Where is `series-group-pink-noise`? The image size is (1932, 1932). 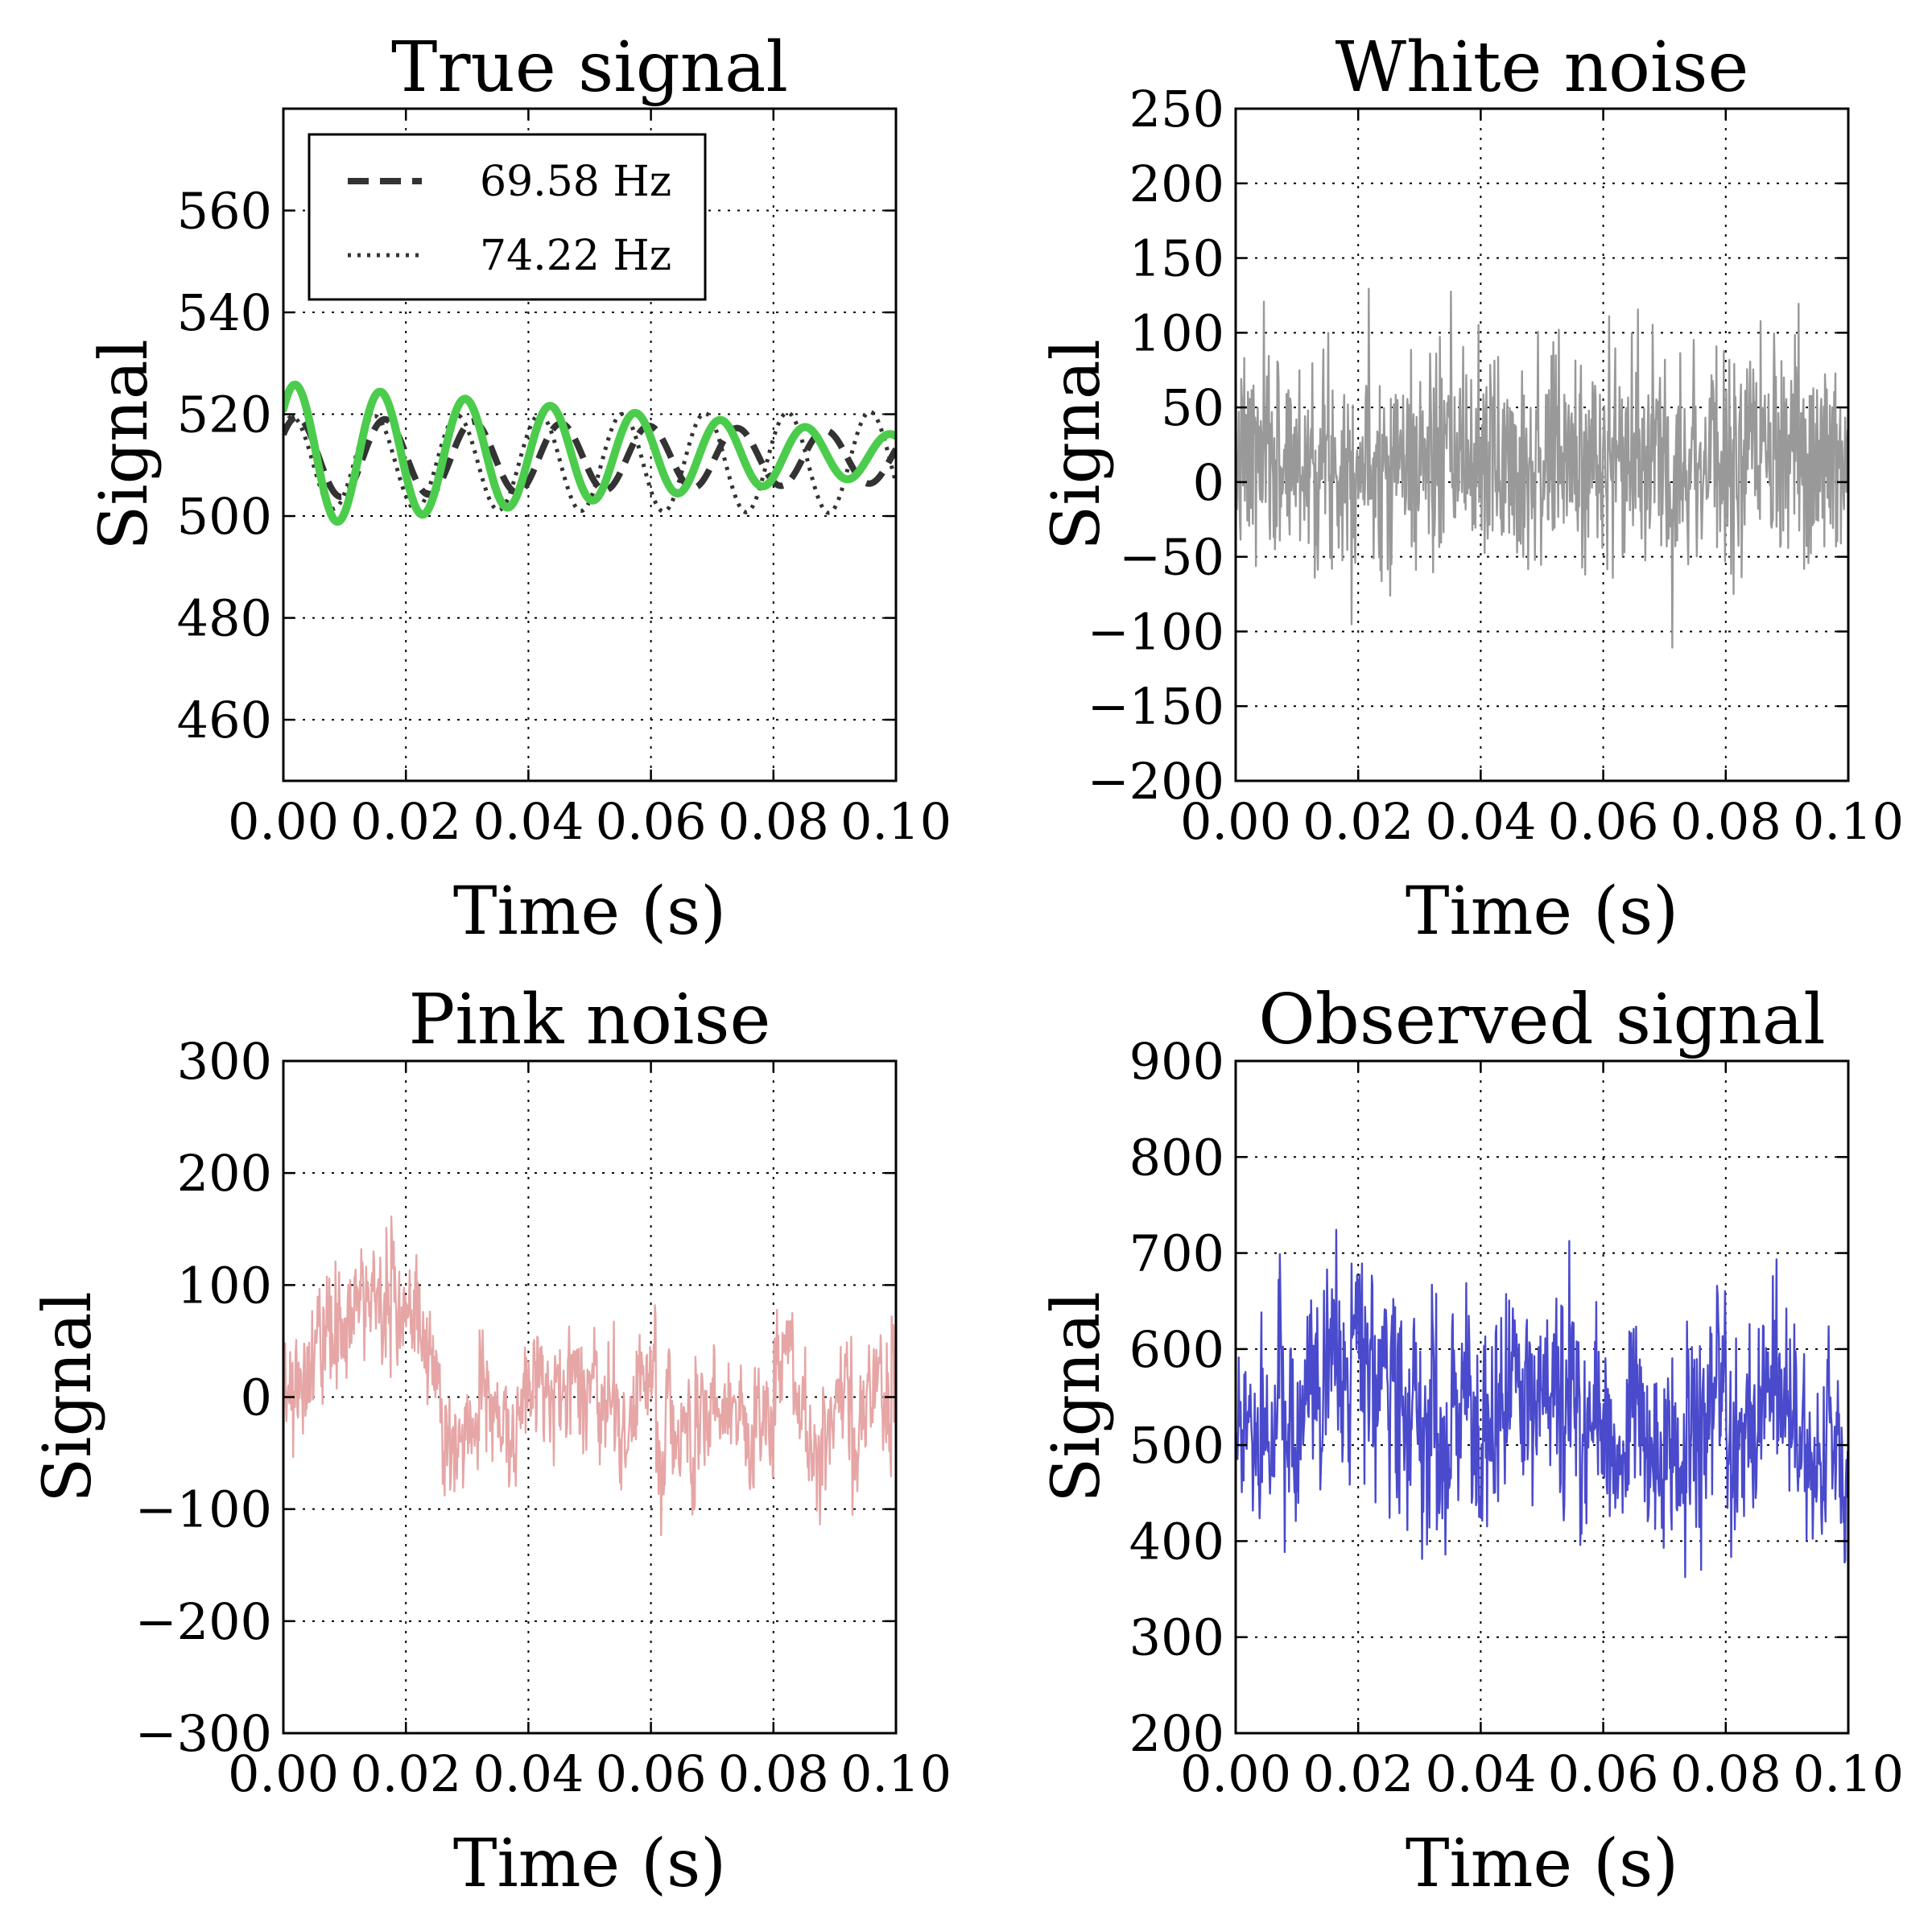 series-group-pink-noise is located at coordinates (589, 1376).